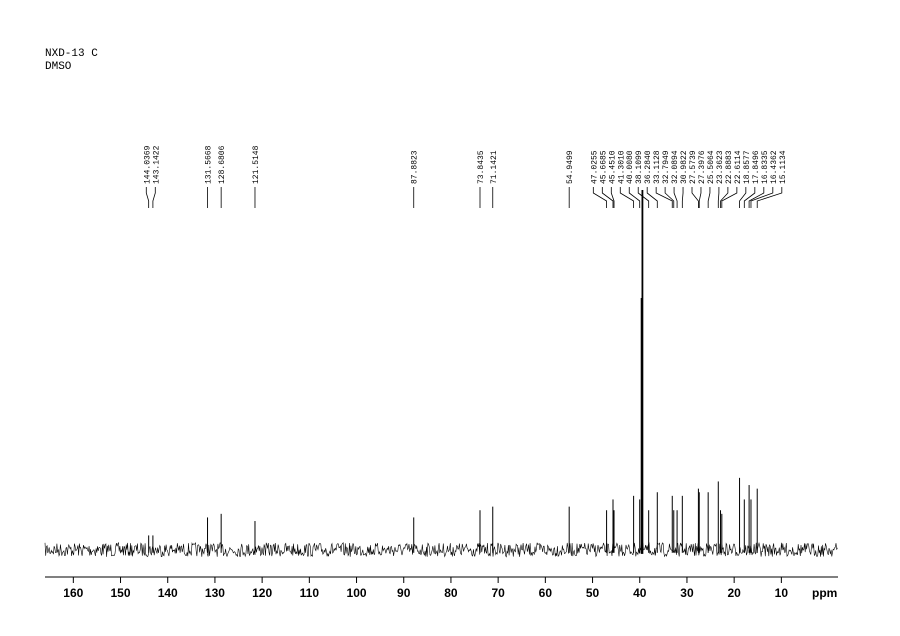 The image size is (900, 636). I want to click on chart-title: NXD-13 C, so click(71, 54).